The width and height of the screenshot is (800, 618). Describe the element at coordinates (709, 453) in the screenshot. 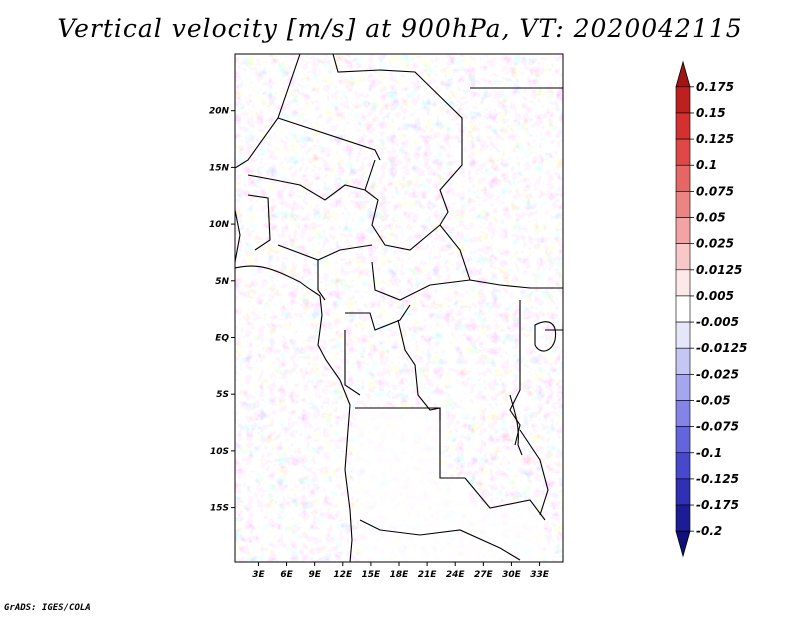

I see `colorbar-label: -0.1` at that location.